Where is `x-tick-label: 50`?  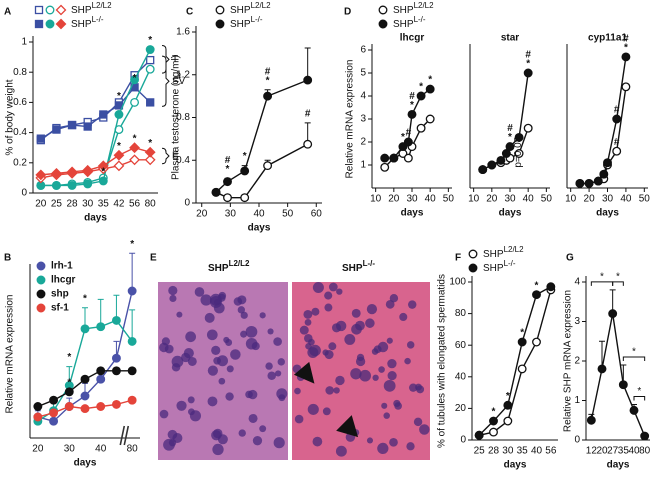
x-tick-label: 50 is located at coordinates (547, 199).